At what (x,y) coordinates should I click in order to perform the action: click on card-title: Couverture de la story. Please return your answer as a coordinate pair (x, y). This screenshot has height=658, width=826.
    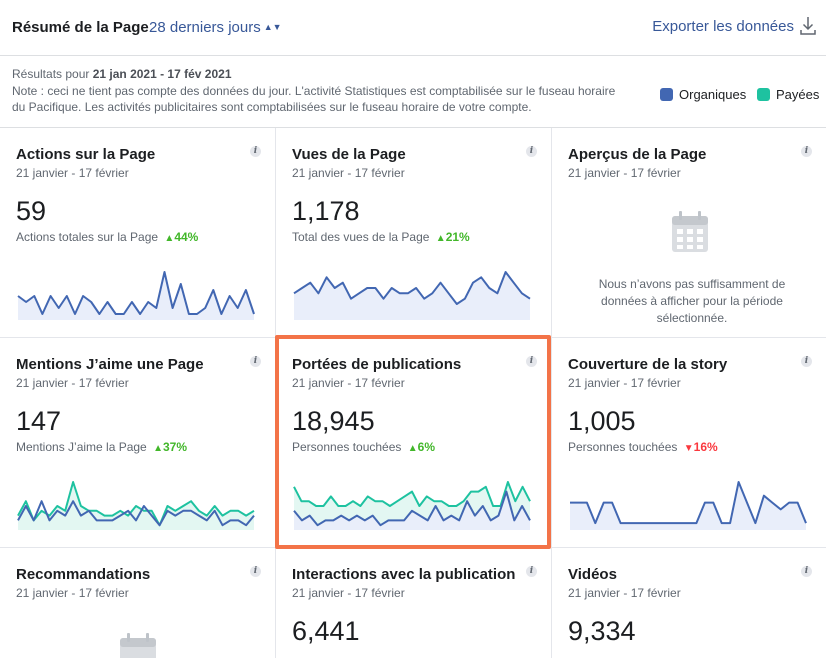
    Looking at the image, I should click on (648, 364).